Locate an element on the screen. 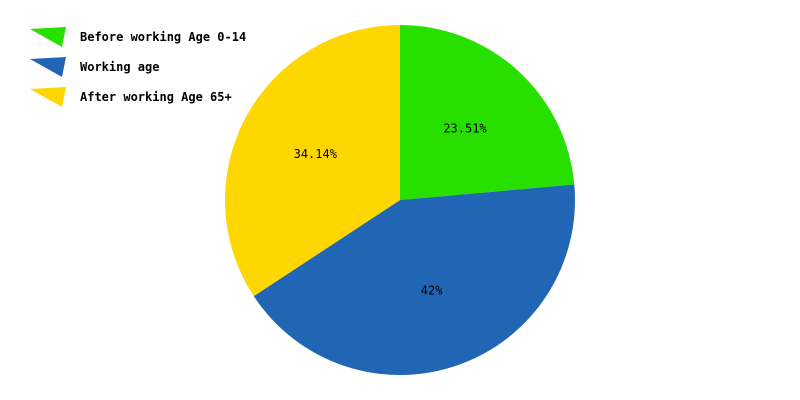 The image size is (800, 400). slice-labels: 23.51% 42% 34.14% is located at coordinates (391, 209).